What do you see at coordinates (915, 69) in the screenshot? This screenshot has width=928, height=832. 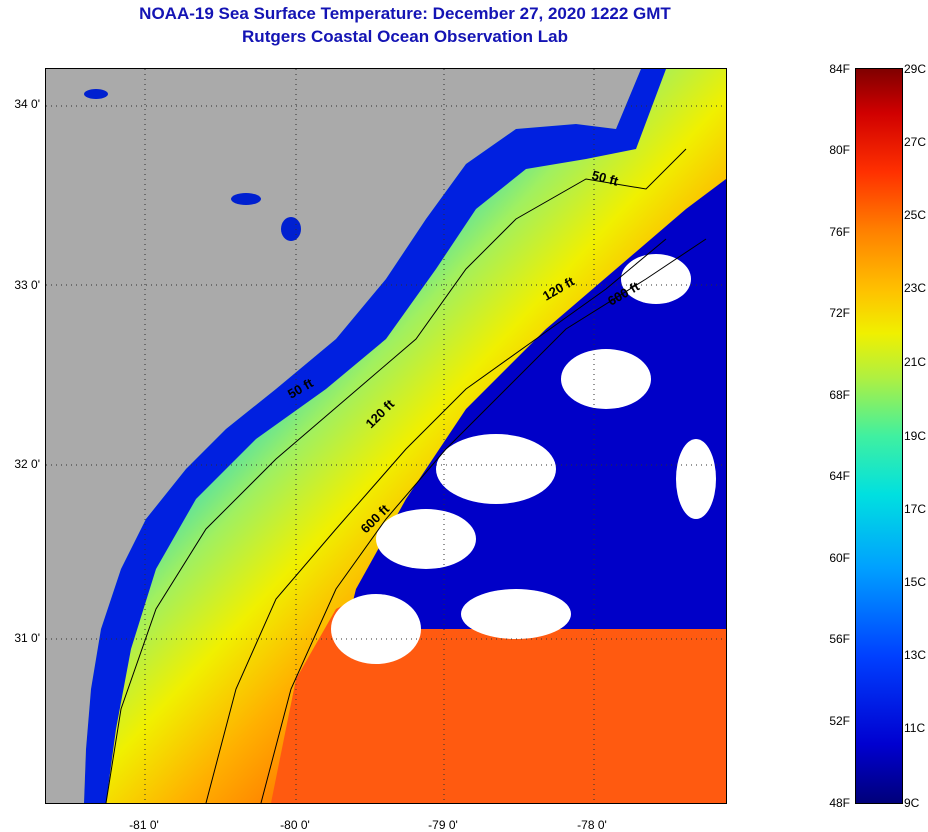 I see `c-label-29: 29C` at bounding box center [915, 69].